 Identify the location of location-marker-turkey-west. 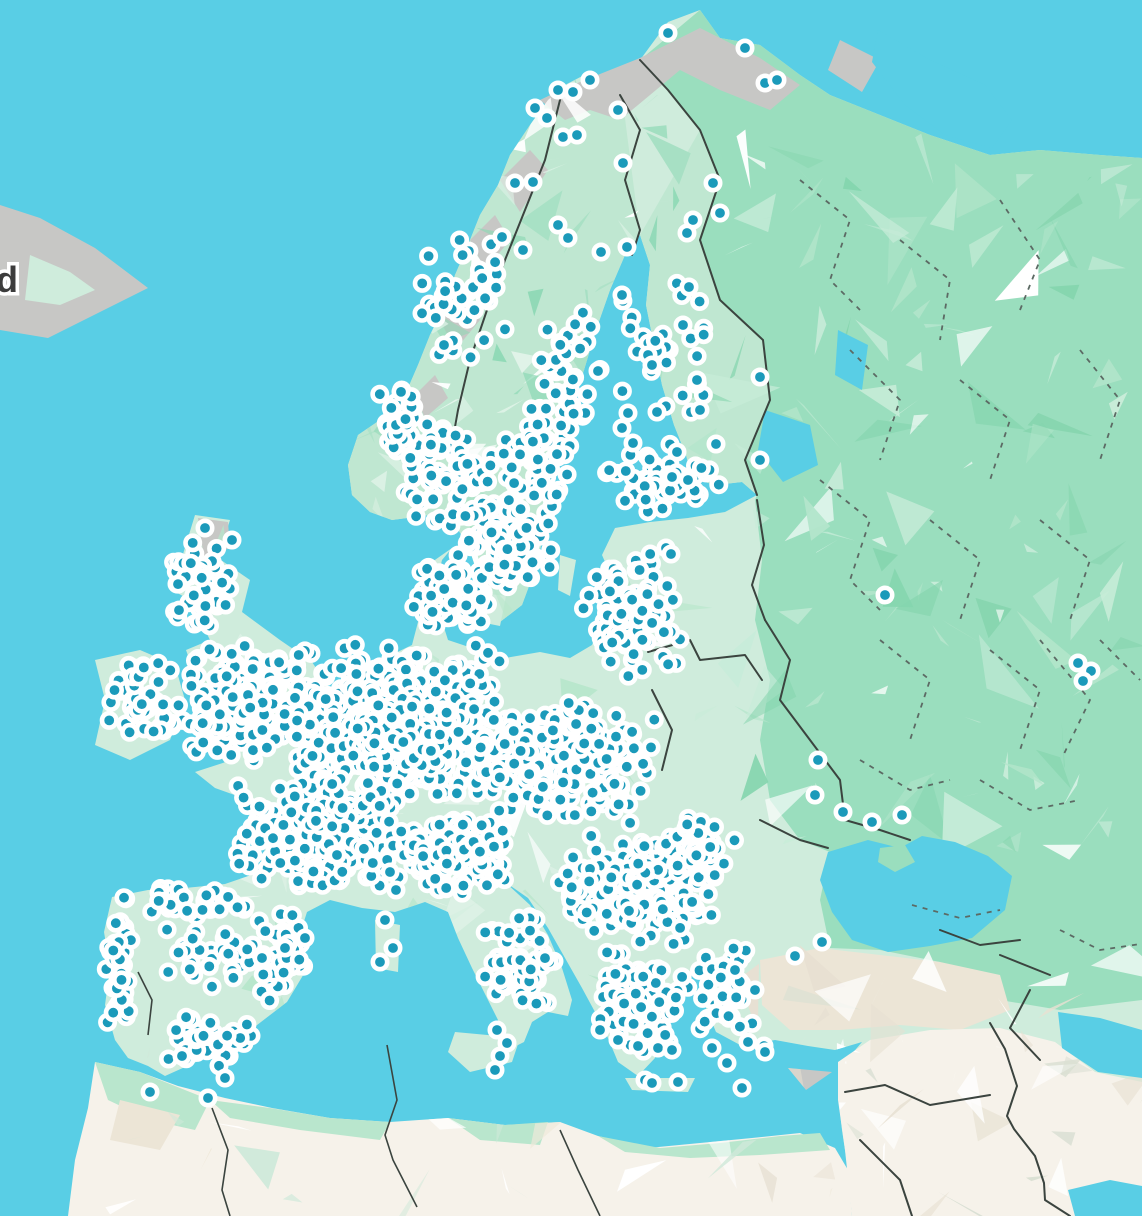
(705, 1022).